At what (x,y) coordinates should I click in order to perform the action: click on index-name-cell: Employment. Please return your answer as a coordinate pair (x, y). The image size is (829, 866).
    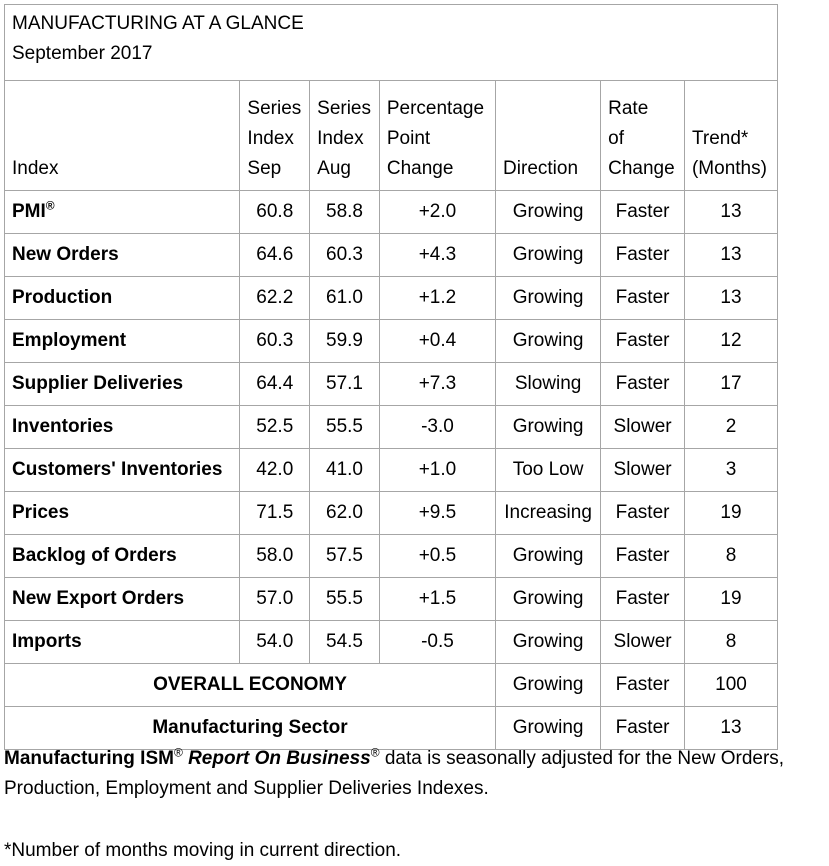
    Looking at the image, I should click on (122, 341).